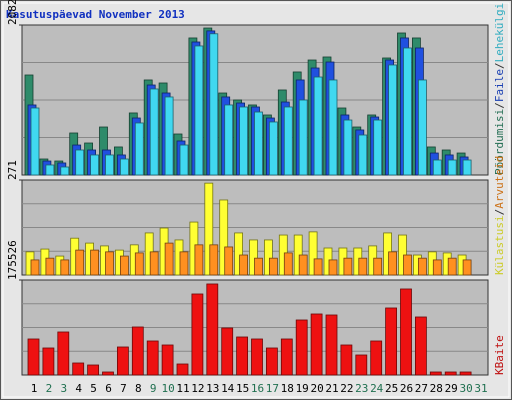  I want to click on x-tick-label: 18, so click(287, 388).